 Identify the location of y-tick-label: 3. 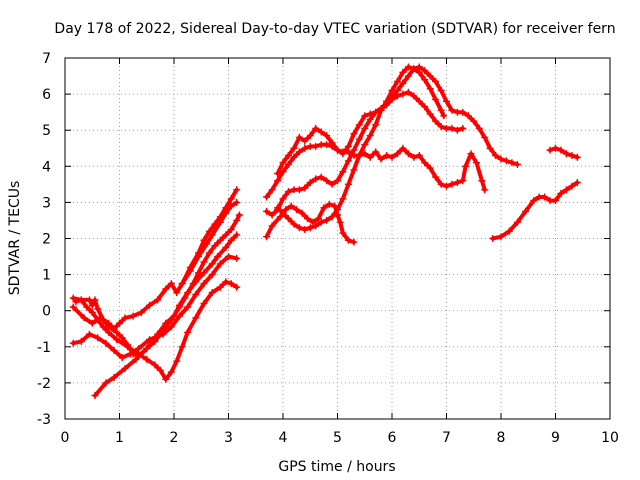
(46, 203).